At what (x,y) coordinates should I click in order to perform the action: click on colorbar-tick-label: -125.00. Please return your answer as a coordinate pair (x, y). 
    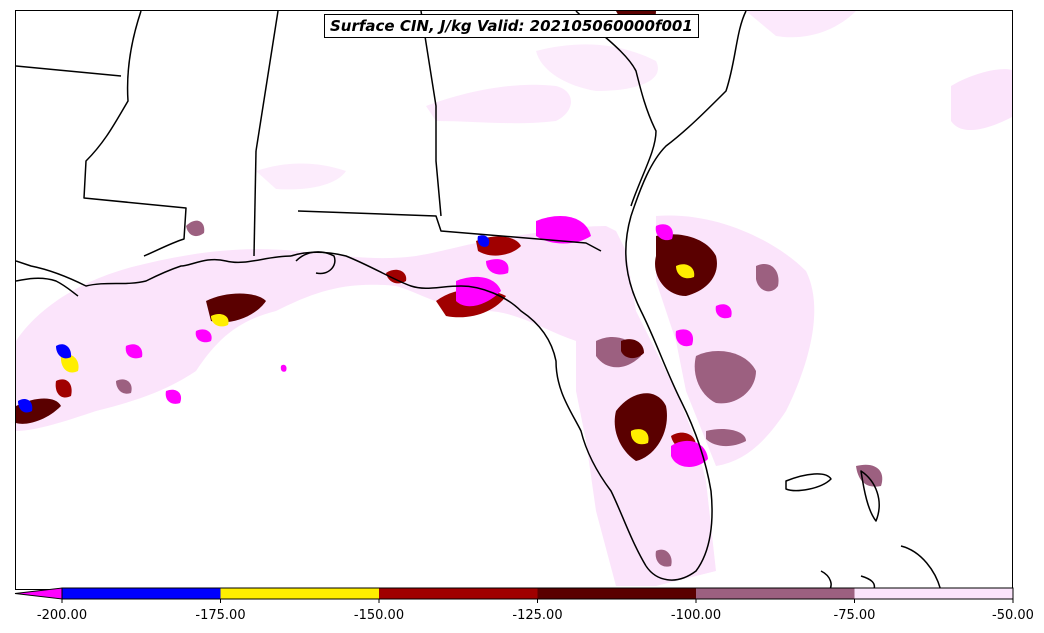
    Looking at the image, I should click on (537, 615).